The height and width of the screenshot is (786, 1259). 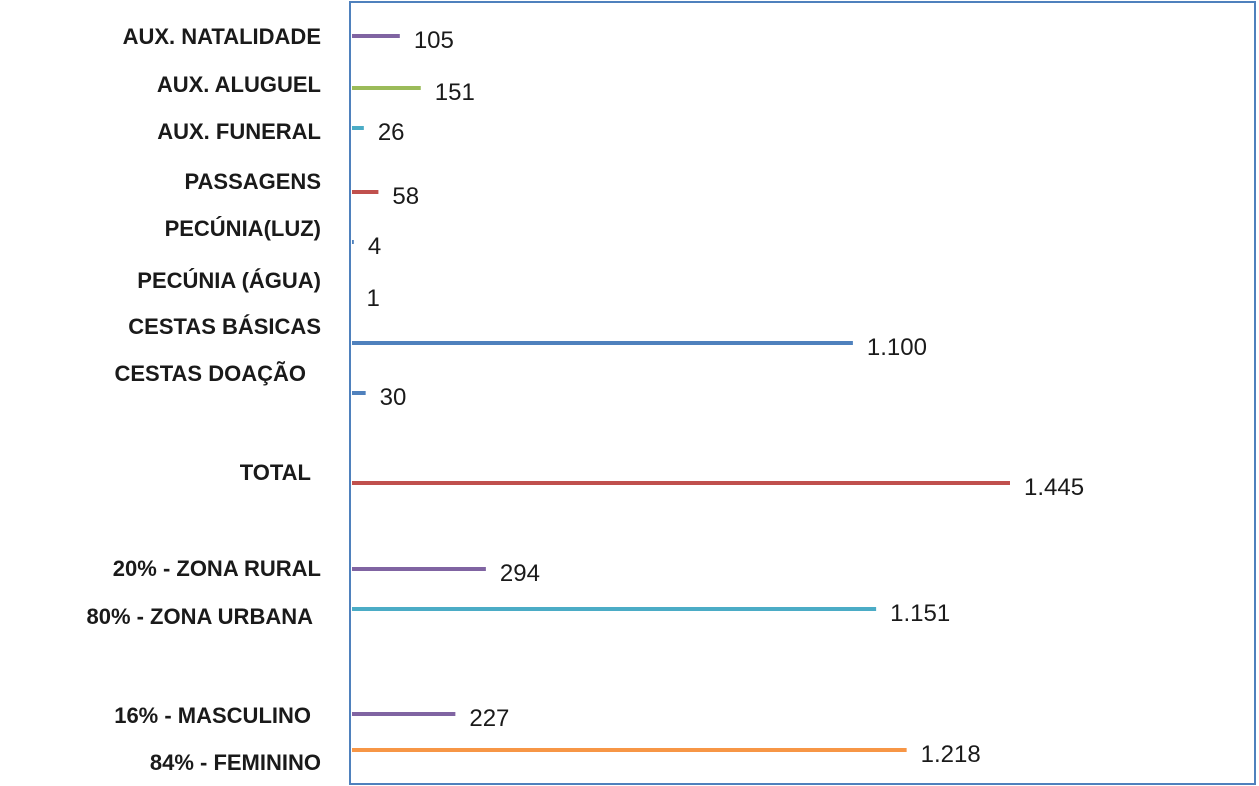 I want to click on value-label: 58, so click(x=405, y=196).